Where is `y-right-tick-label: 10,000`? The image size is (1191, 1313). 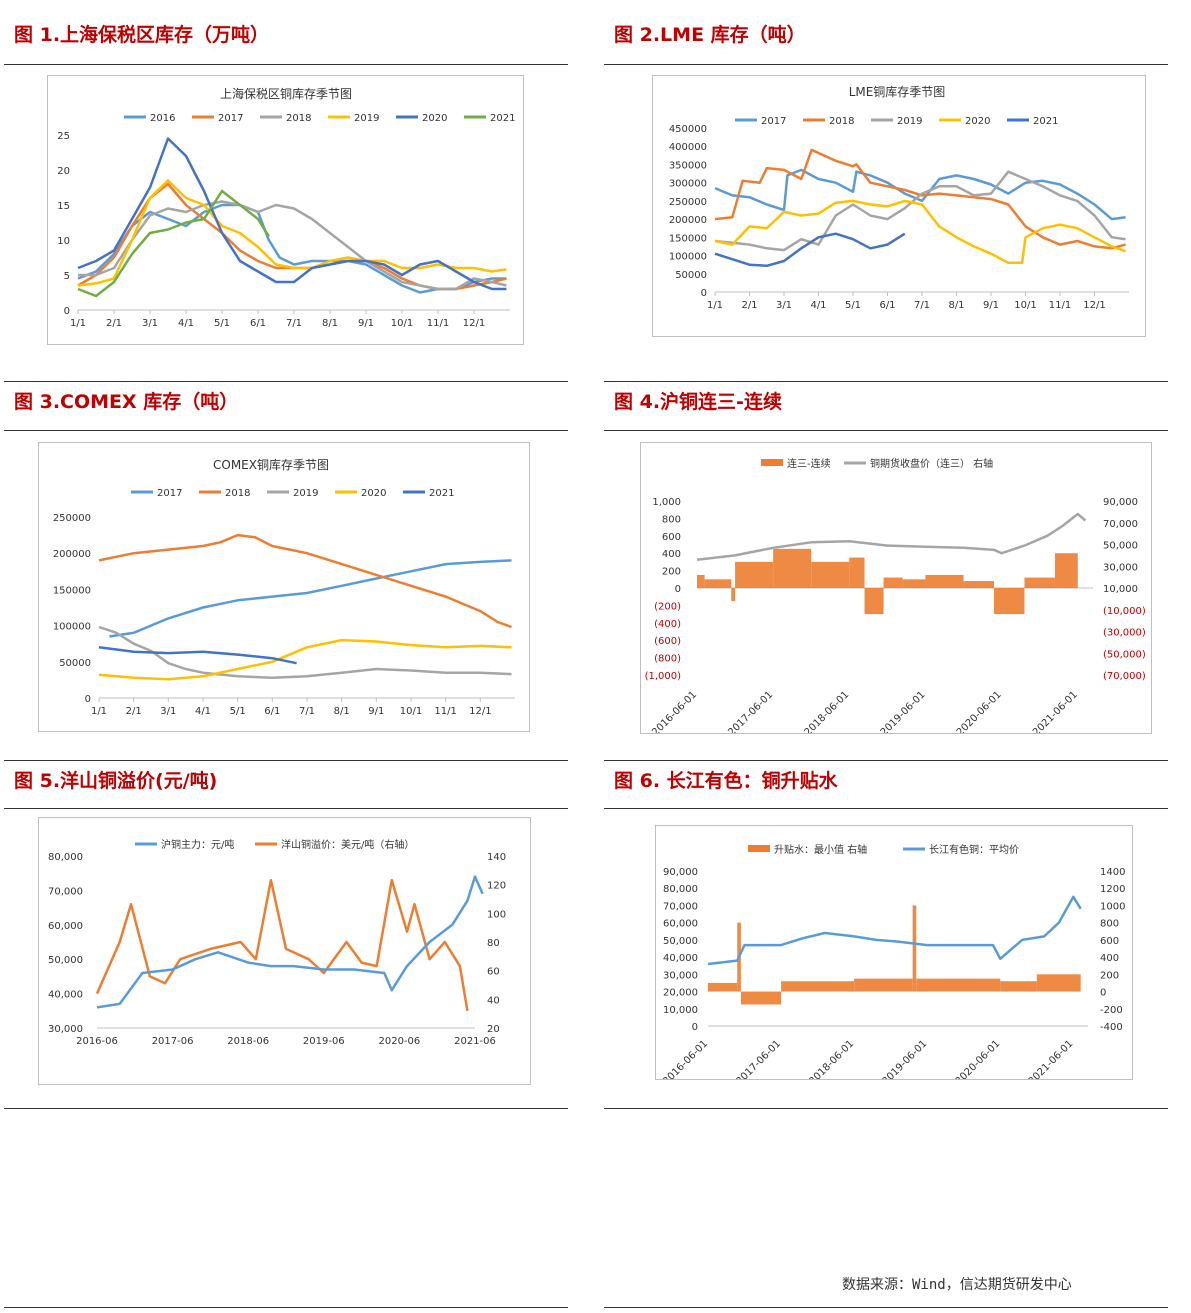 y-right-tick-label: 10,000 is located at coordinates (1120, 589).